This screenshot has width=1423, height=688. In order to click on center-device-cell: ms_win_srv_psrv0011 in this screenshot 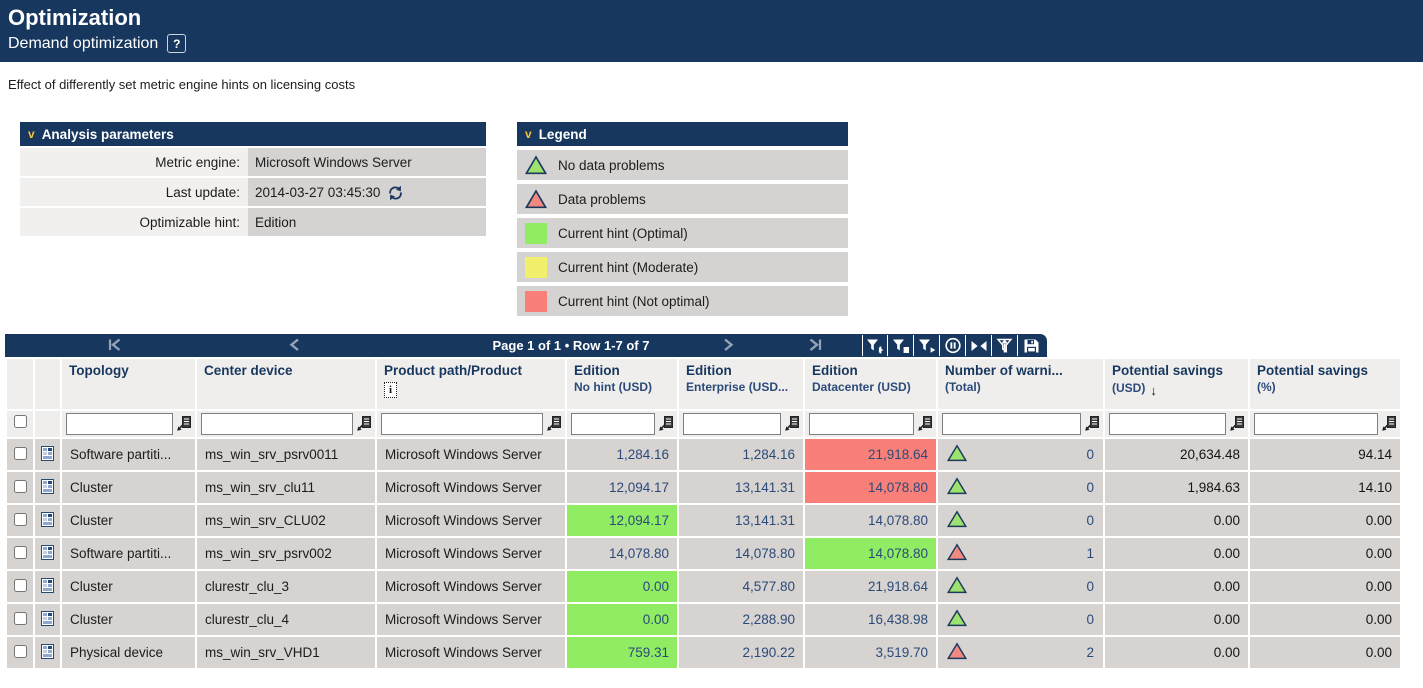, I will do `click(286, 454)`.